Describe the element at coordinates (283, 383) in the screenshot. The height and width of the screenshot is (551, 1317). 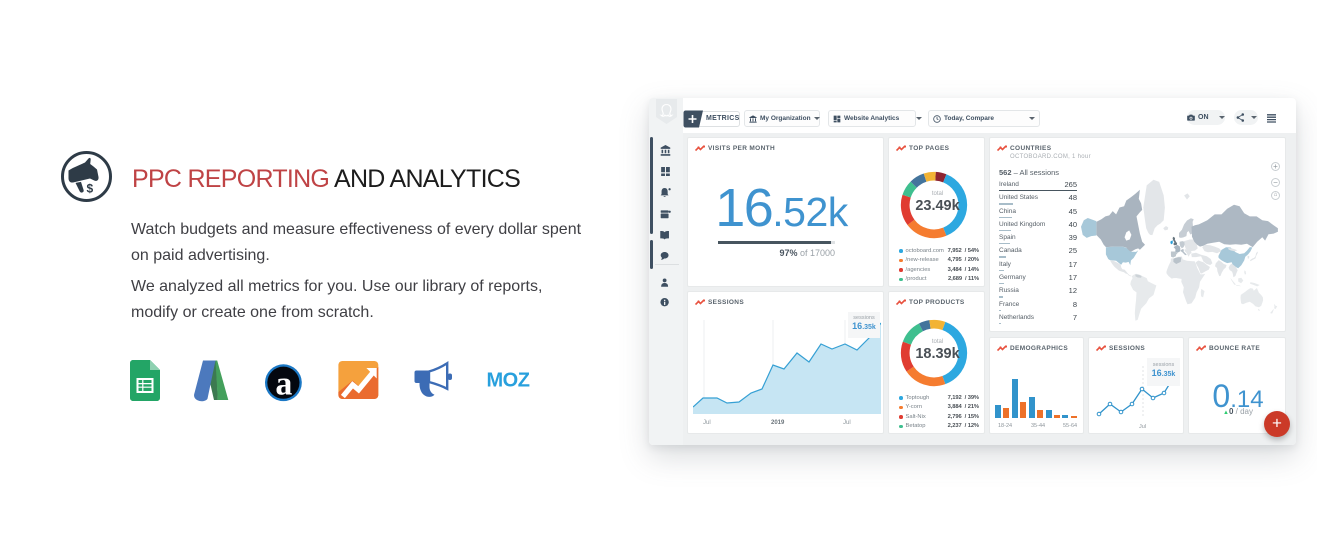
I see `svg-text: a` at that location.